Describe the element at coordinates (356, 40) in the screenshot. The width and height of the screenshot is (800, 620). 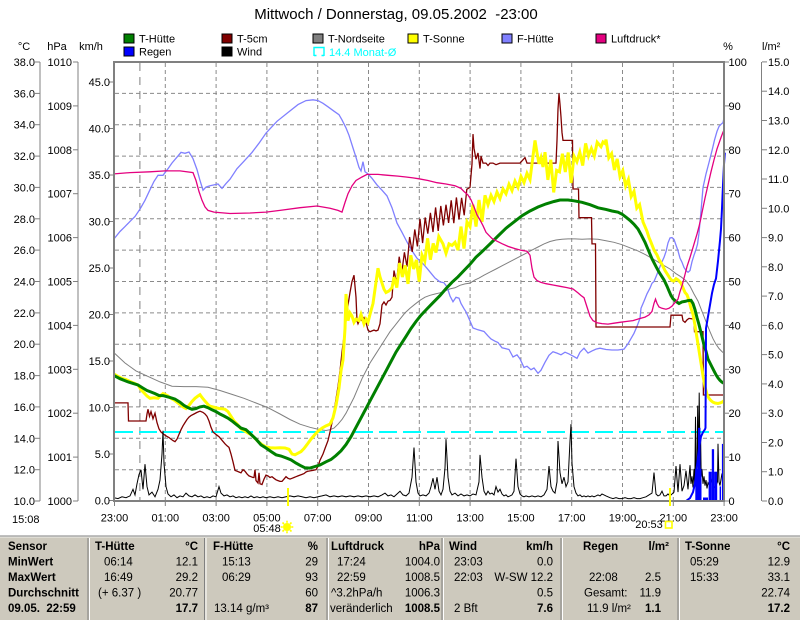
I see `svg-text: T-Nordseite` at that location.